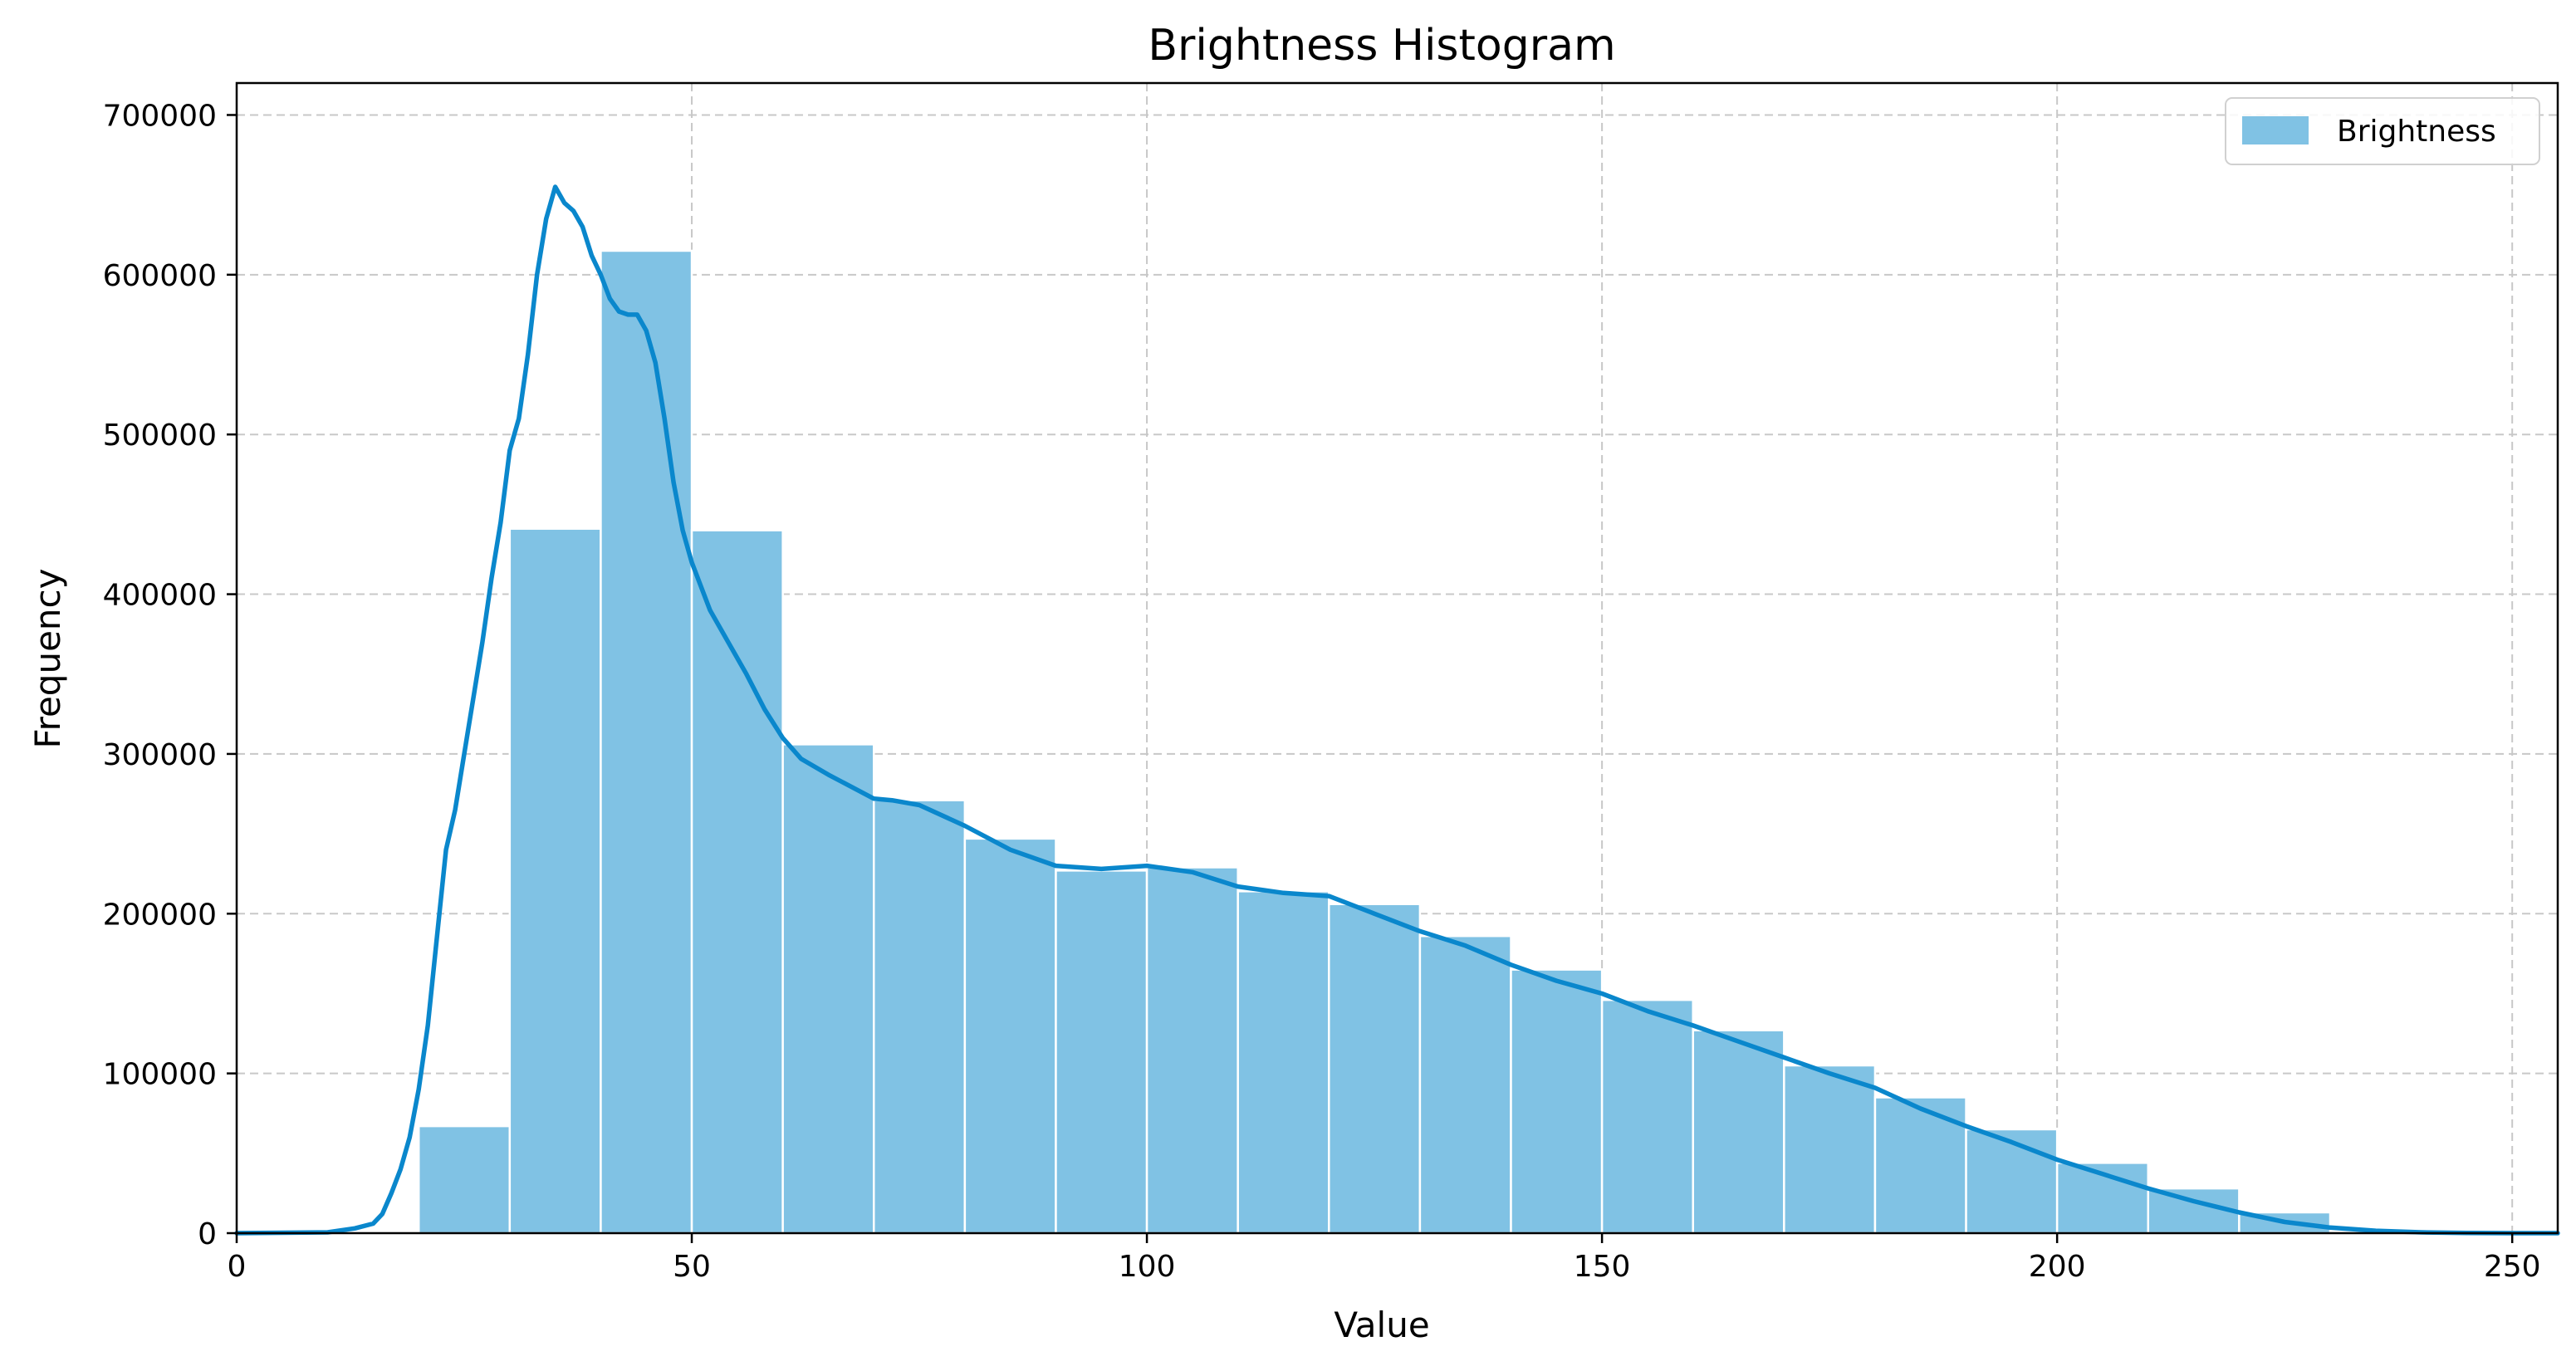  Describe the element at coordinates (2058, 1267) in the screenshot. I see `x-tick-label-4: 200` at that location.